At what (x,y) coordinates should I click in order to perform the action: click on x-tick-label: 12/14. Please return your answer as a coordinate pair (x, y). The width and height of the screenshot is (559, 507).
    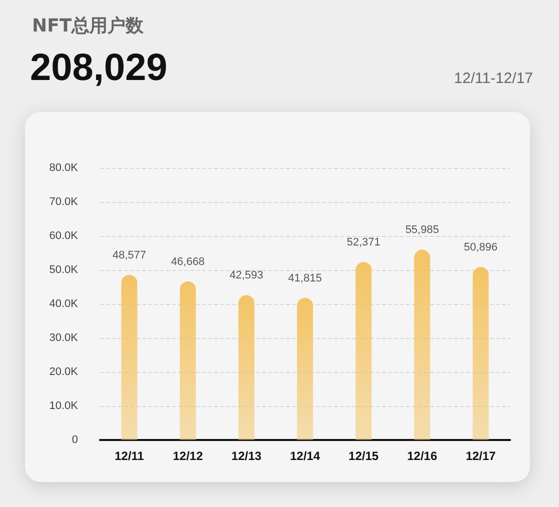
    Looking at the image, I should click on (305, 456).